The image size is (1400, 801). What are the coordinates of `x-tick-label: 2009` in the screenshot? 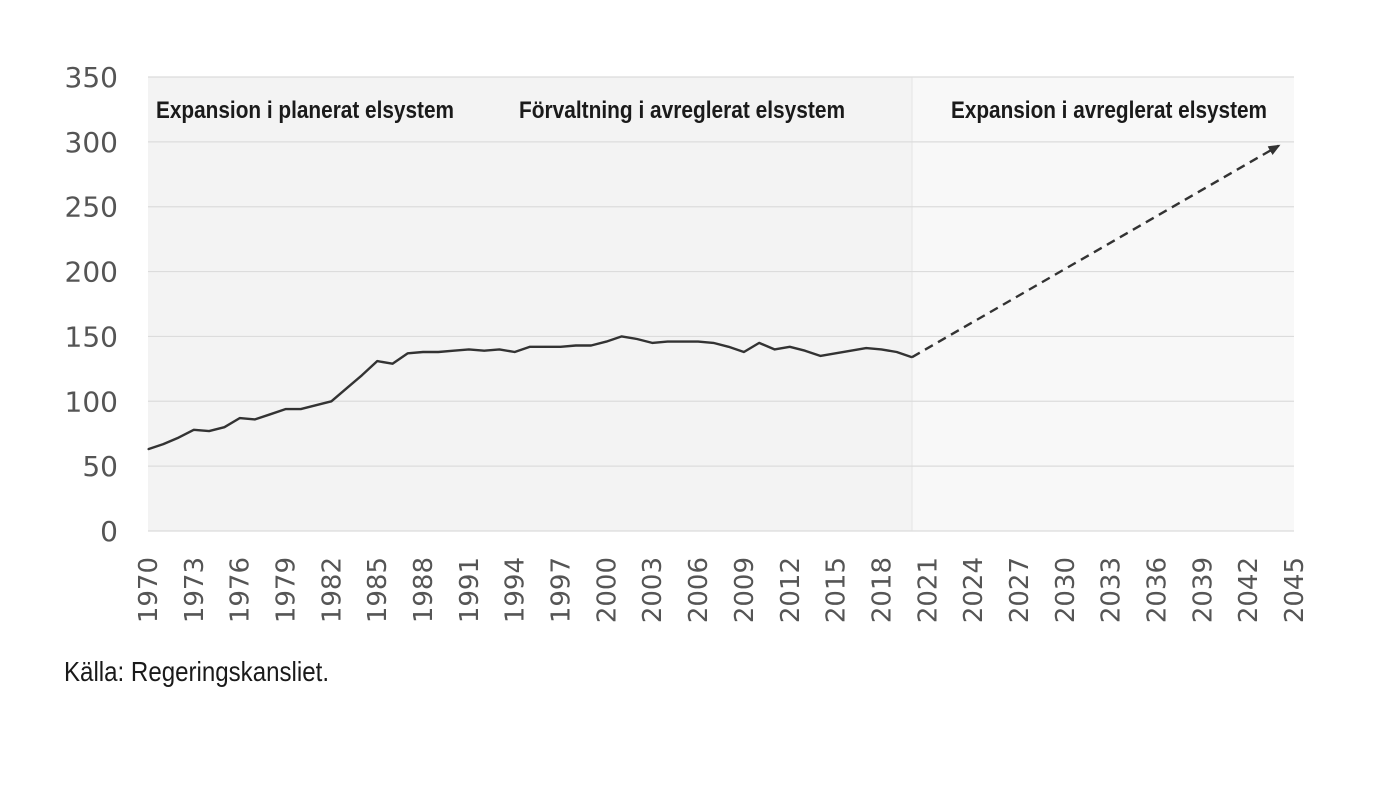 It's located at (745, 590).